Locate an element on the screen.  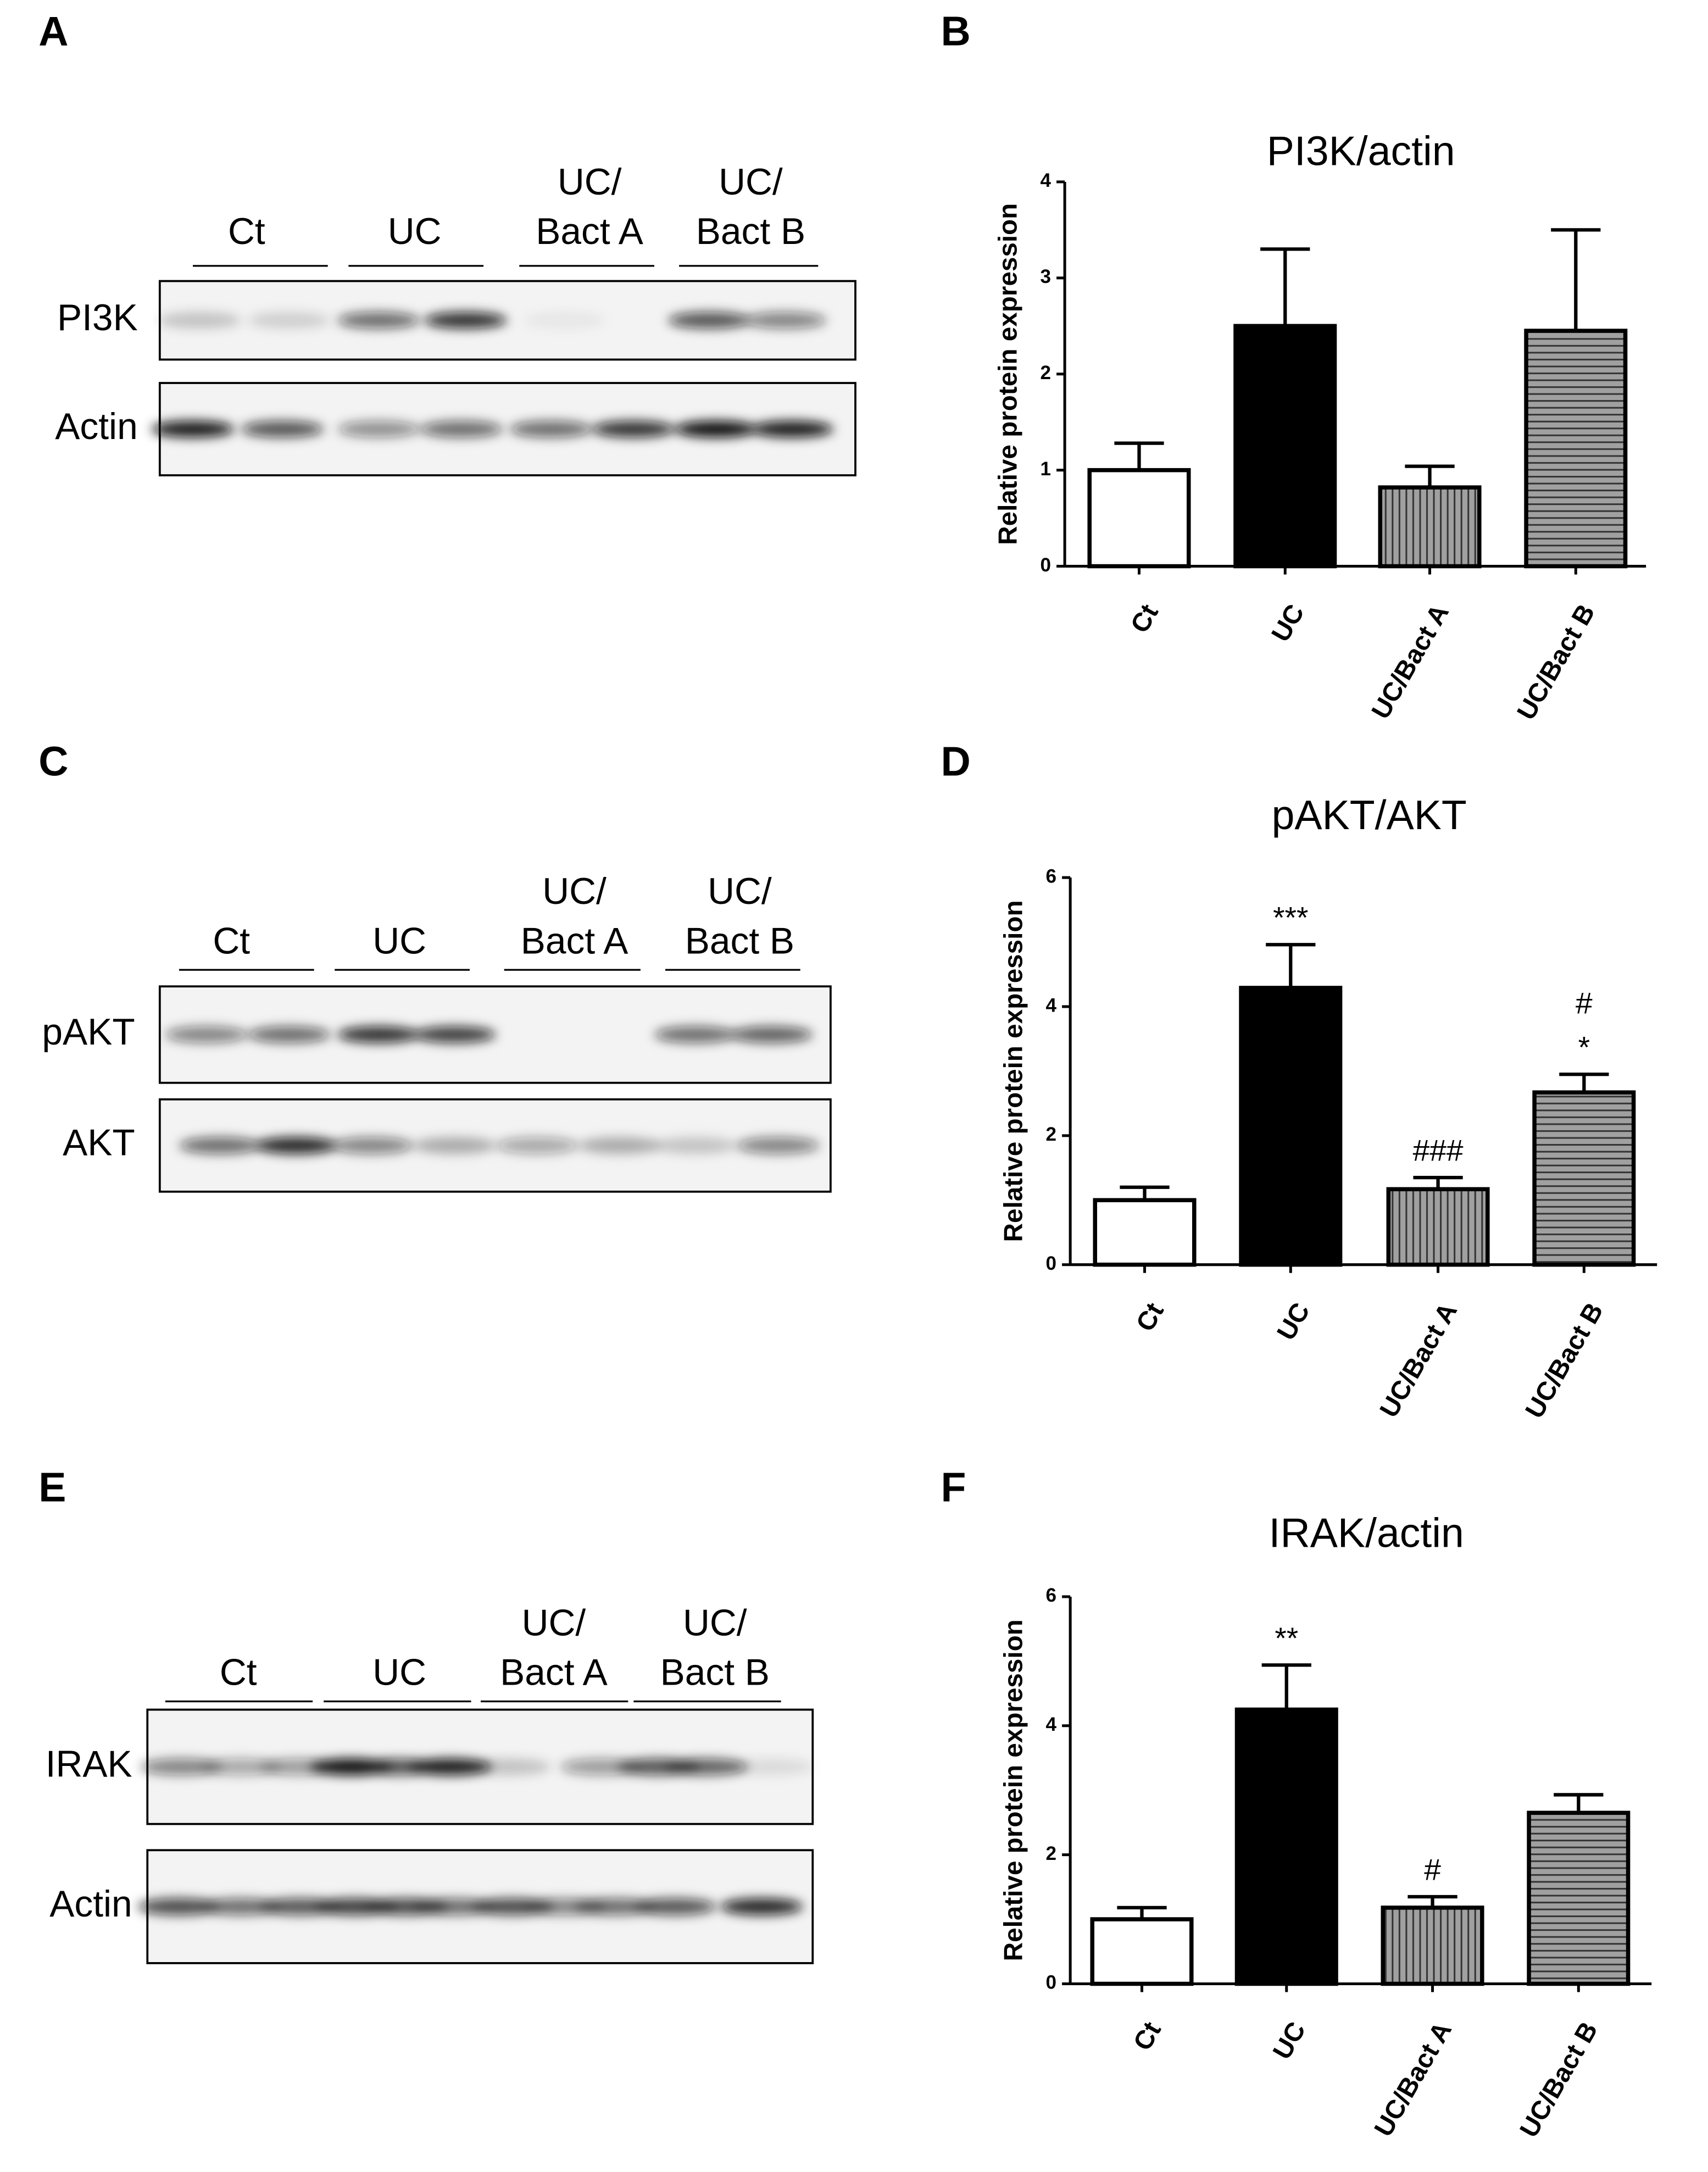
row-label: PI3K is located at coordinates (98, 318).